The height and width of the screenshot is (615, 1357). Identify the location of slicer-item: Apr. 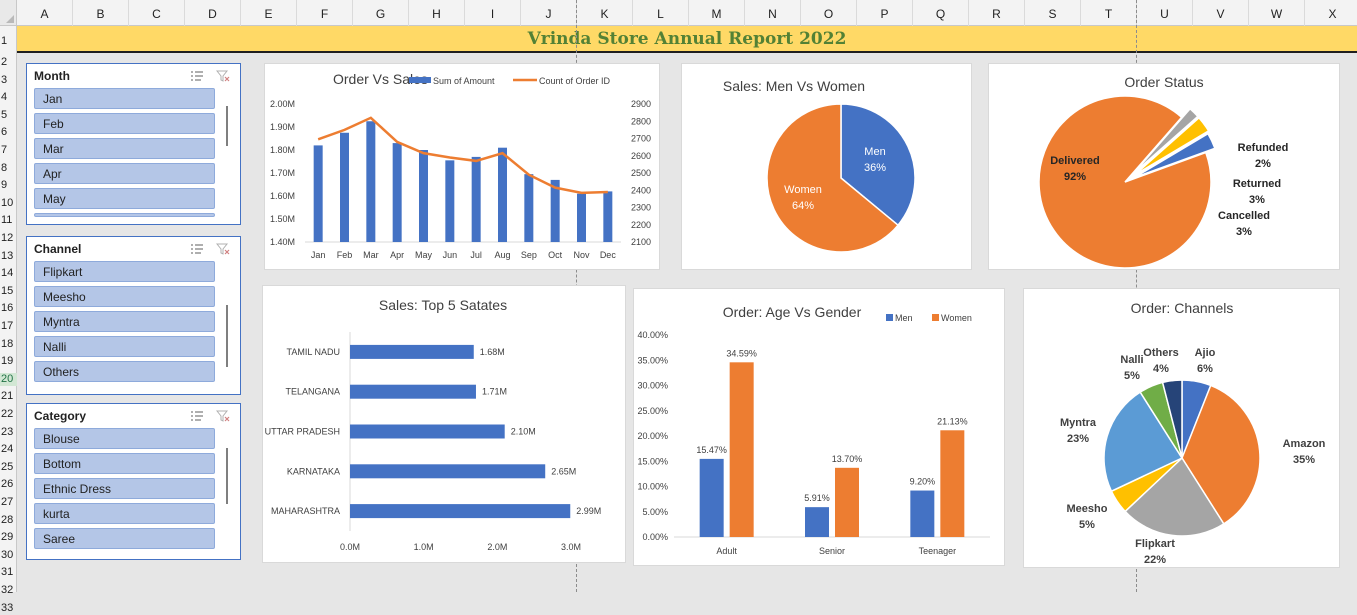
(124, 173).